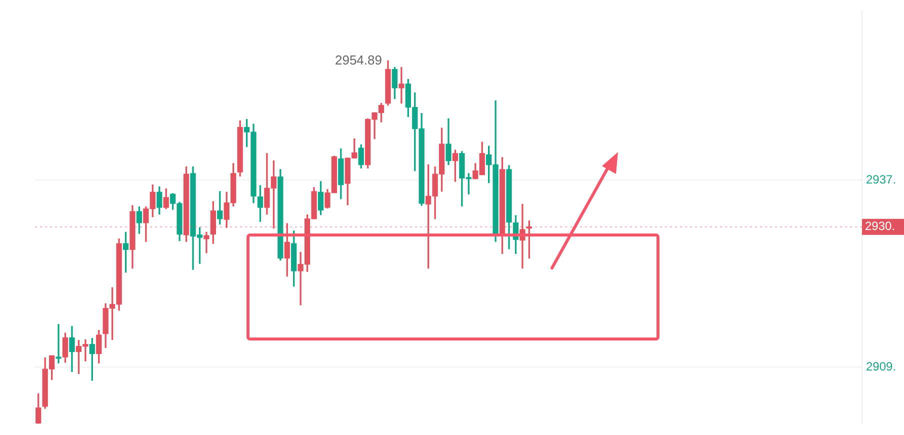 Image resolution: width=904 pixels, height=435 pixels. What do you see at coordinates (881, 366) in the screenshot?
I see `y-tick-label: 2909.` at bounding box center [881, 366].